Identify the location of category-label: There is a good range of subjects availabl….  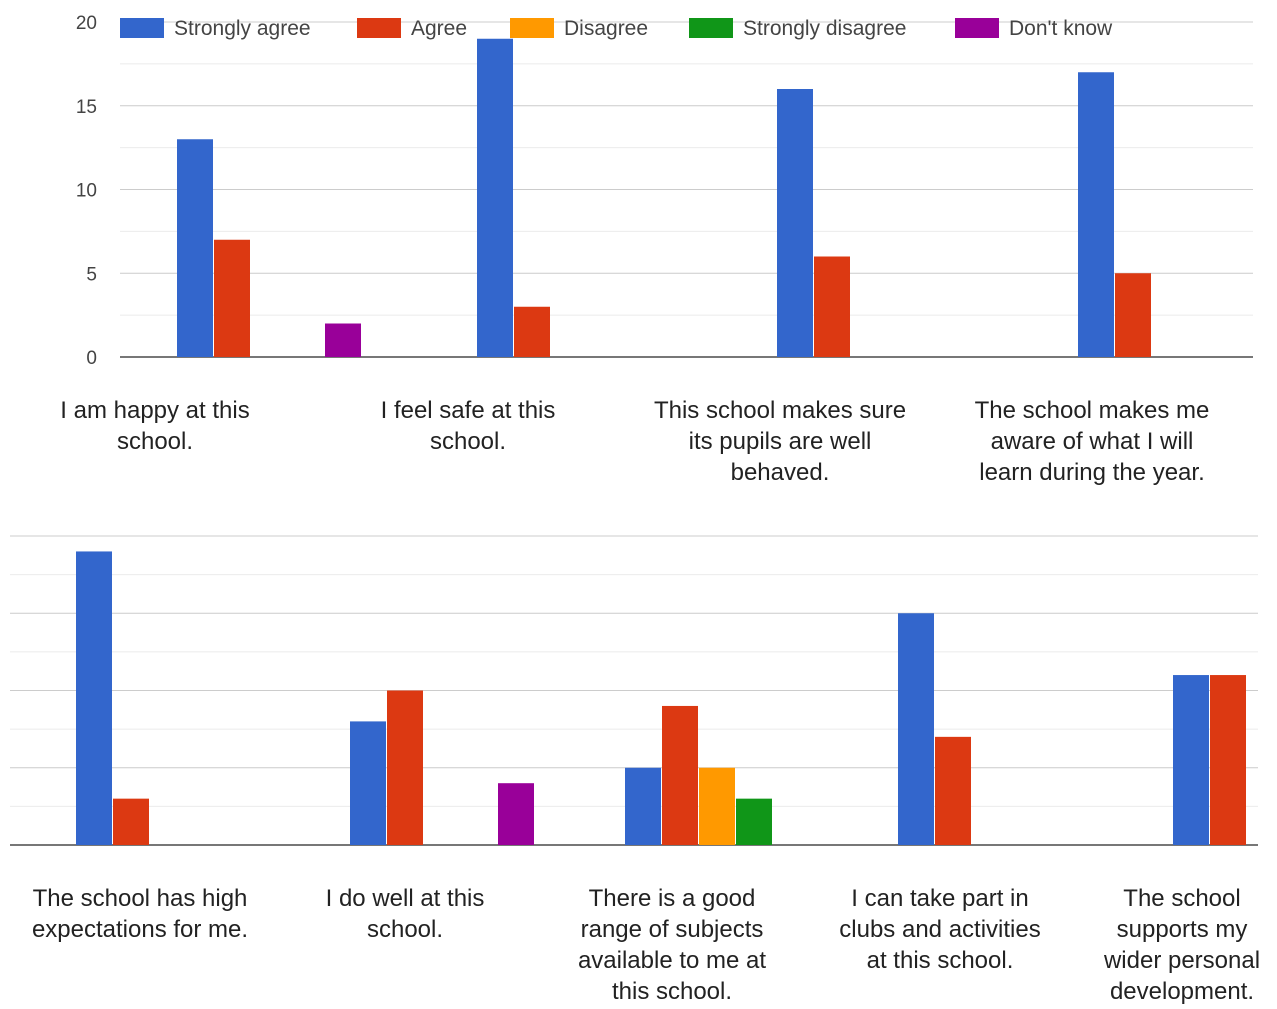
(672, 944).